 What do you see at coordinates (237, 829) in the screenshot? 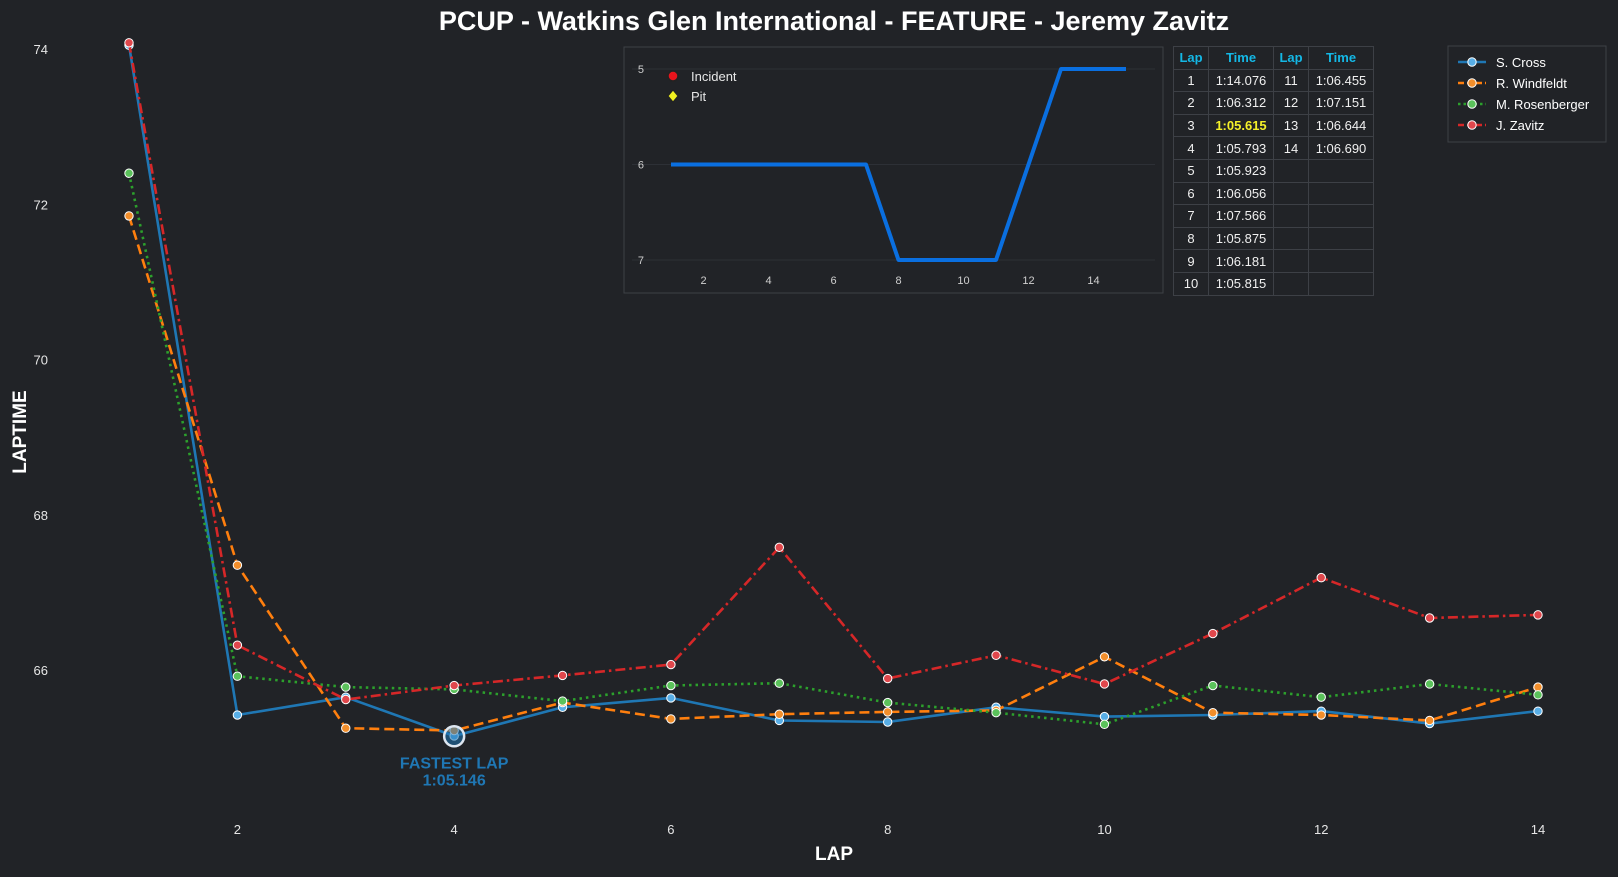
I see `x-tick-label: 2` at bounding box center [237, 829].